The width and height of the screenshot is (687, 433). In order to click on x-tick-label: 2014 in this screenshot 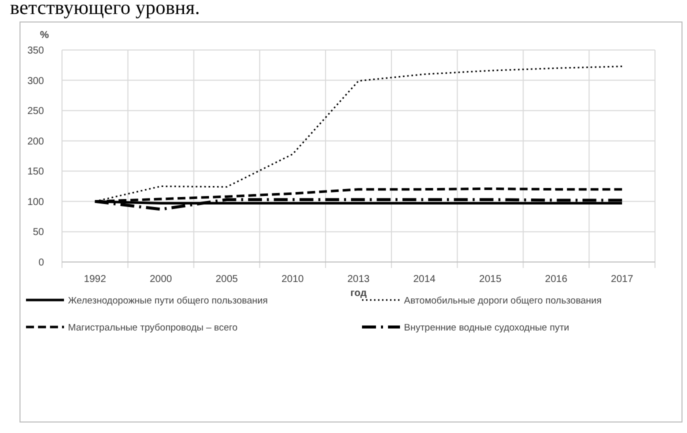, I will do `click(424, 279)`.